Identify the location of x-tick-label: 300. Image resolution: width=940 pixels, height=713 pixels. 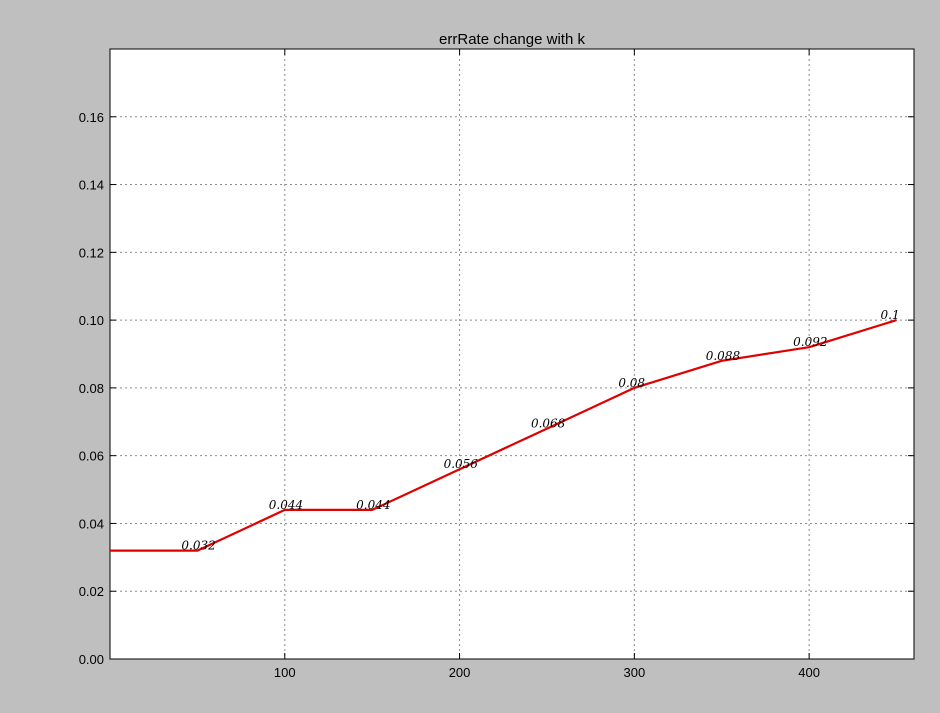
(634, 672).